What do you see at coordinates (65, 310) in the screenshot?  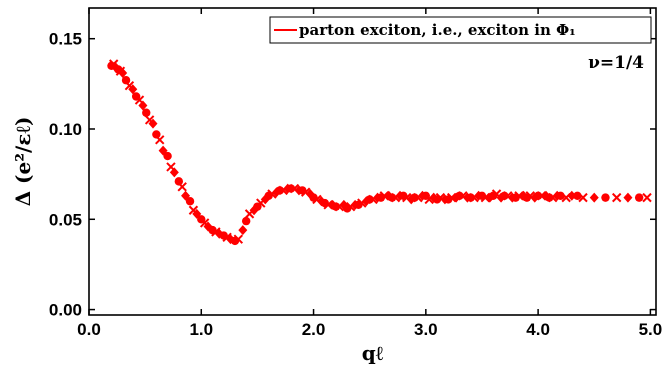 I see `y-tick-label: 0.00` at bounding box center [65, 310].